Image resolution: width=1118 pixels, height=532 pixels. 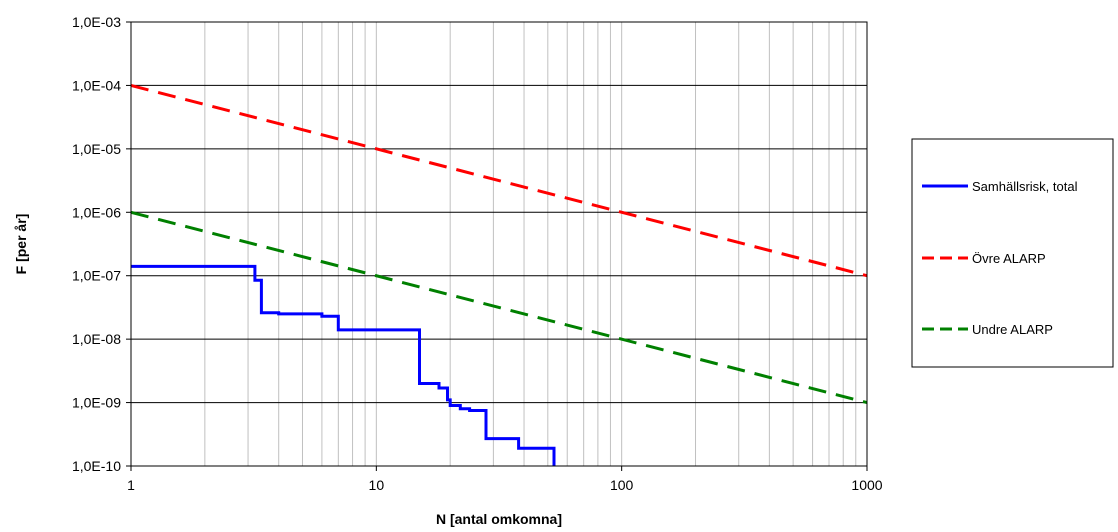 I want to click on y-tick-label: 1,0E-07, so click(x=96, y=276).